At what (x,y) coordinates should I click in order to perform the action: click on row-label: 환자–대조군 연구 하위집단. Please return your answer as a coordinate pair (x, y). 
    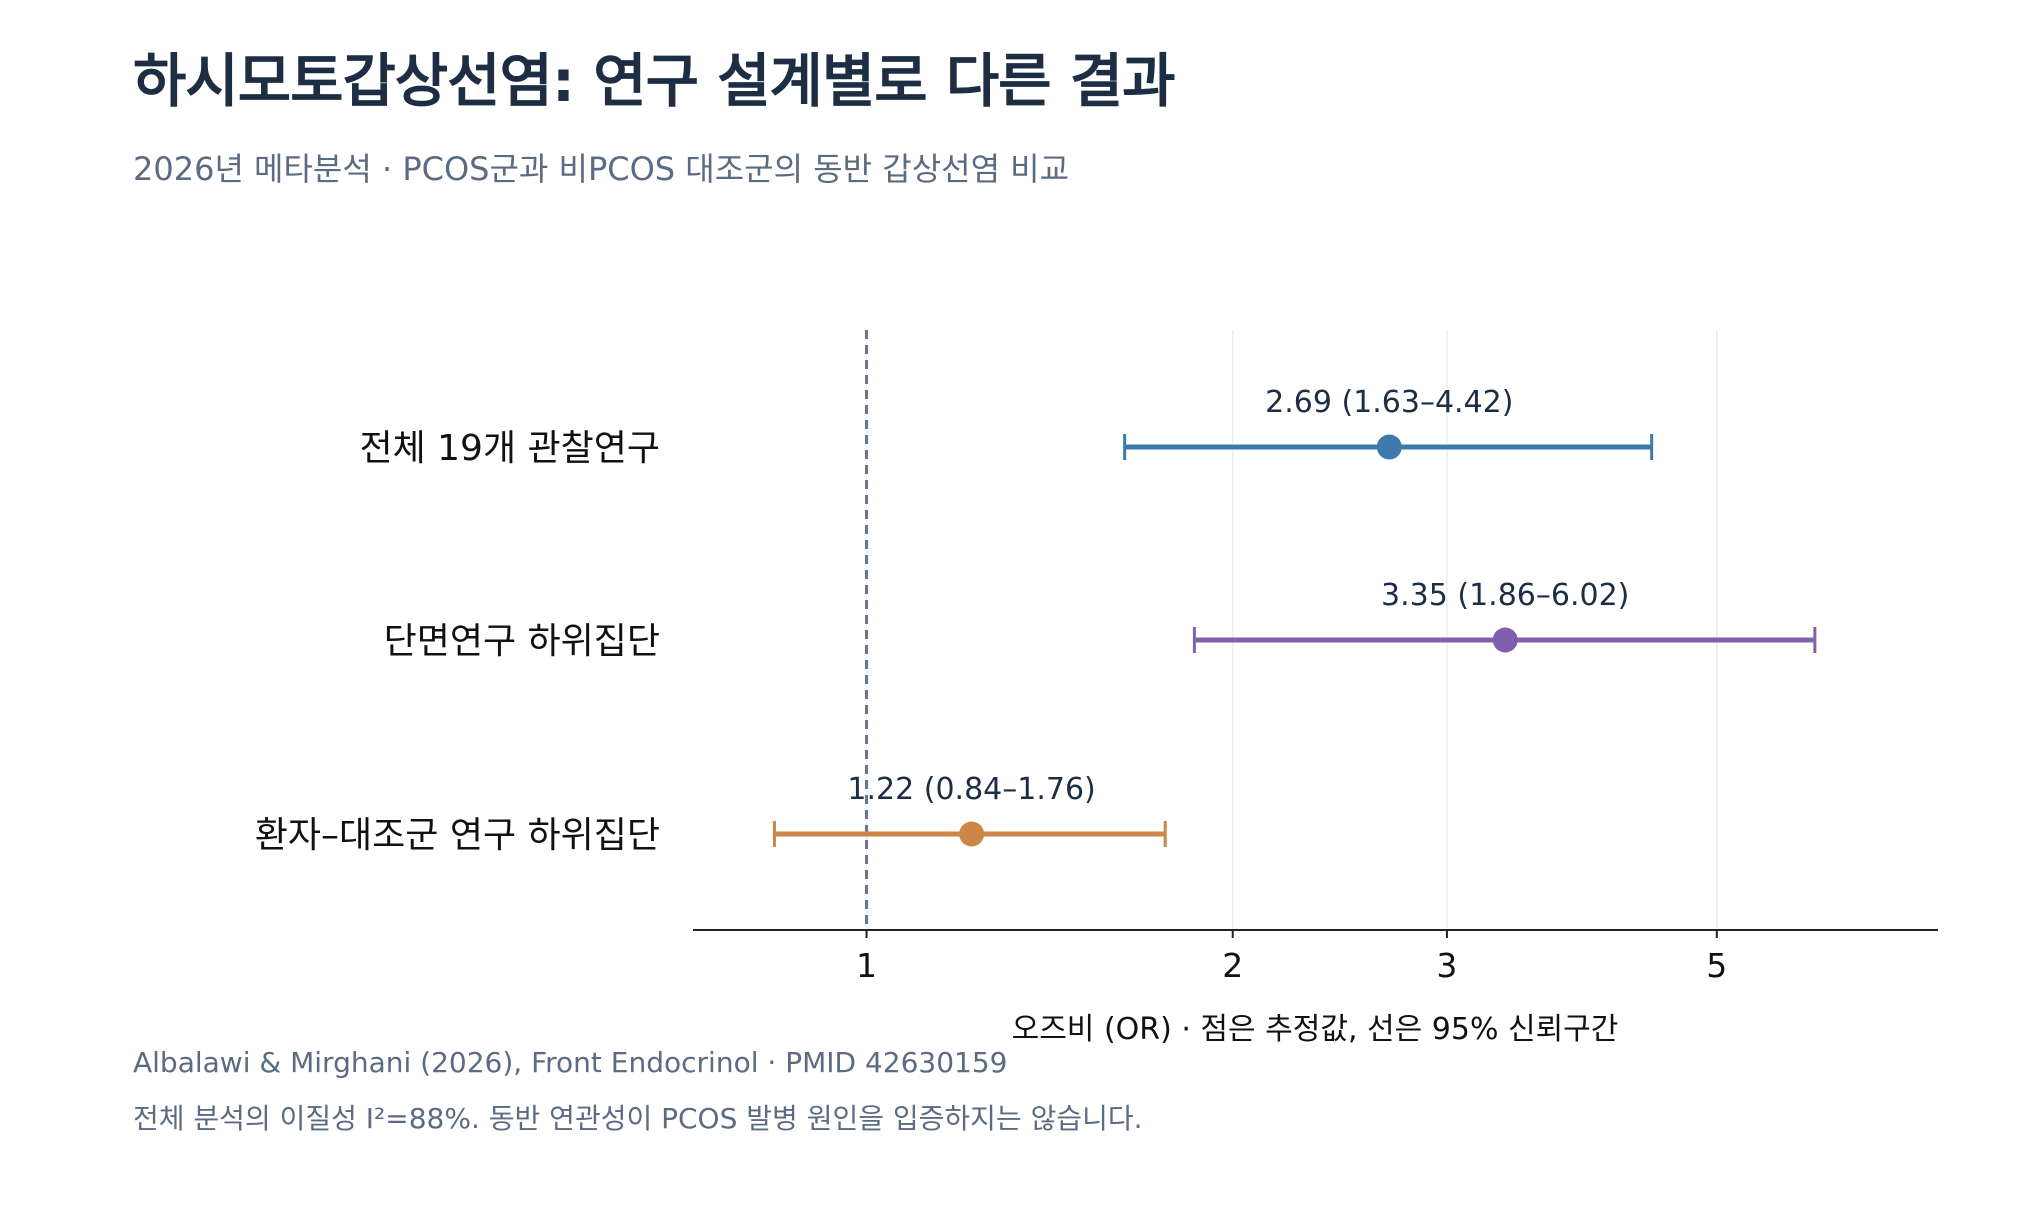
    Looking at the image, I should click on (457, 835).